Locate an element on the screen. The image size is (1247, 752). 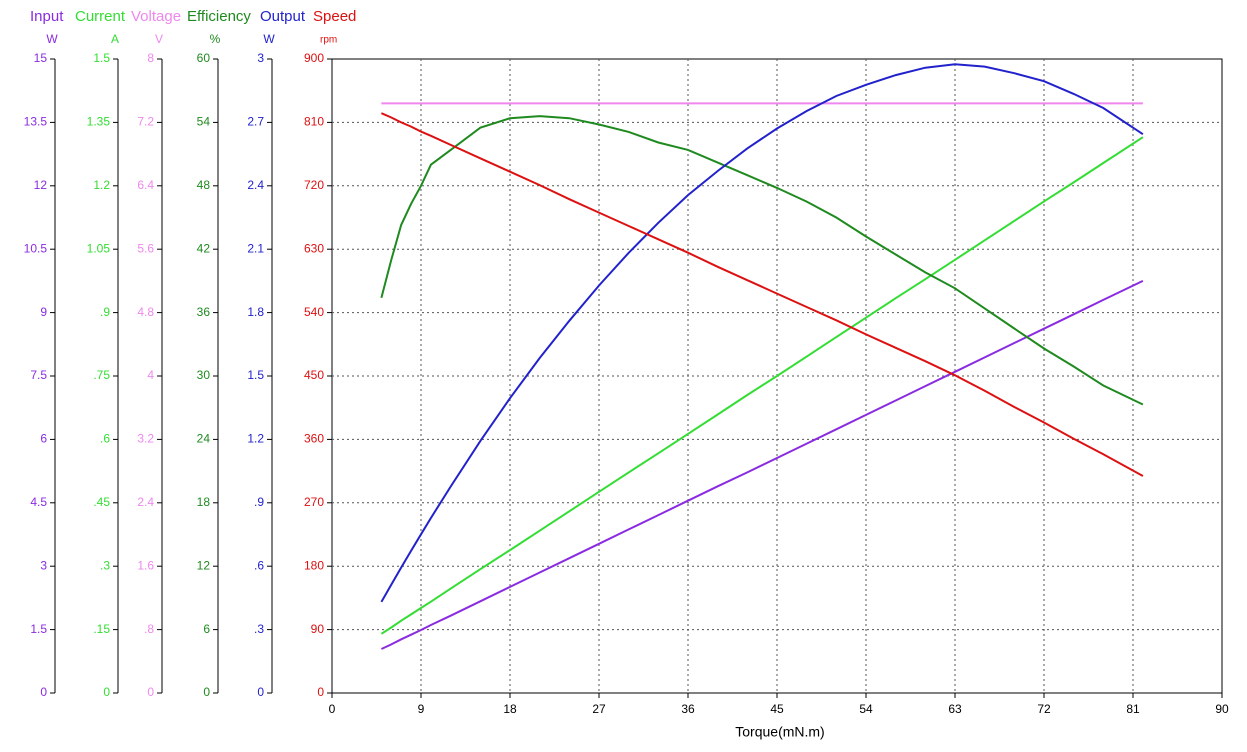
y-tick-label: 1.35 is located at coordinates (99, 122).